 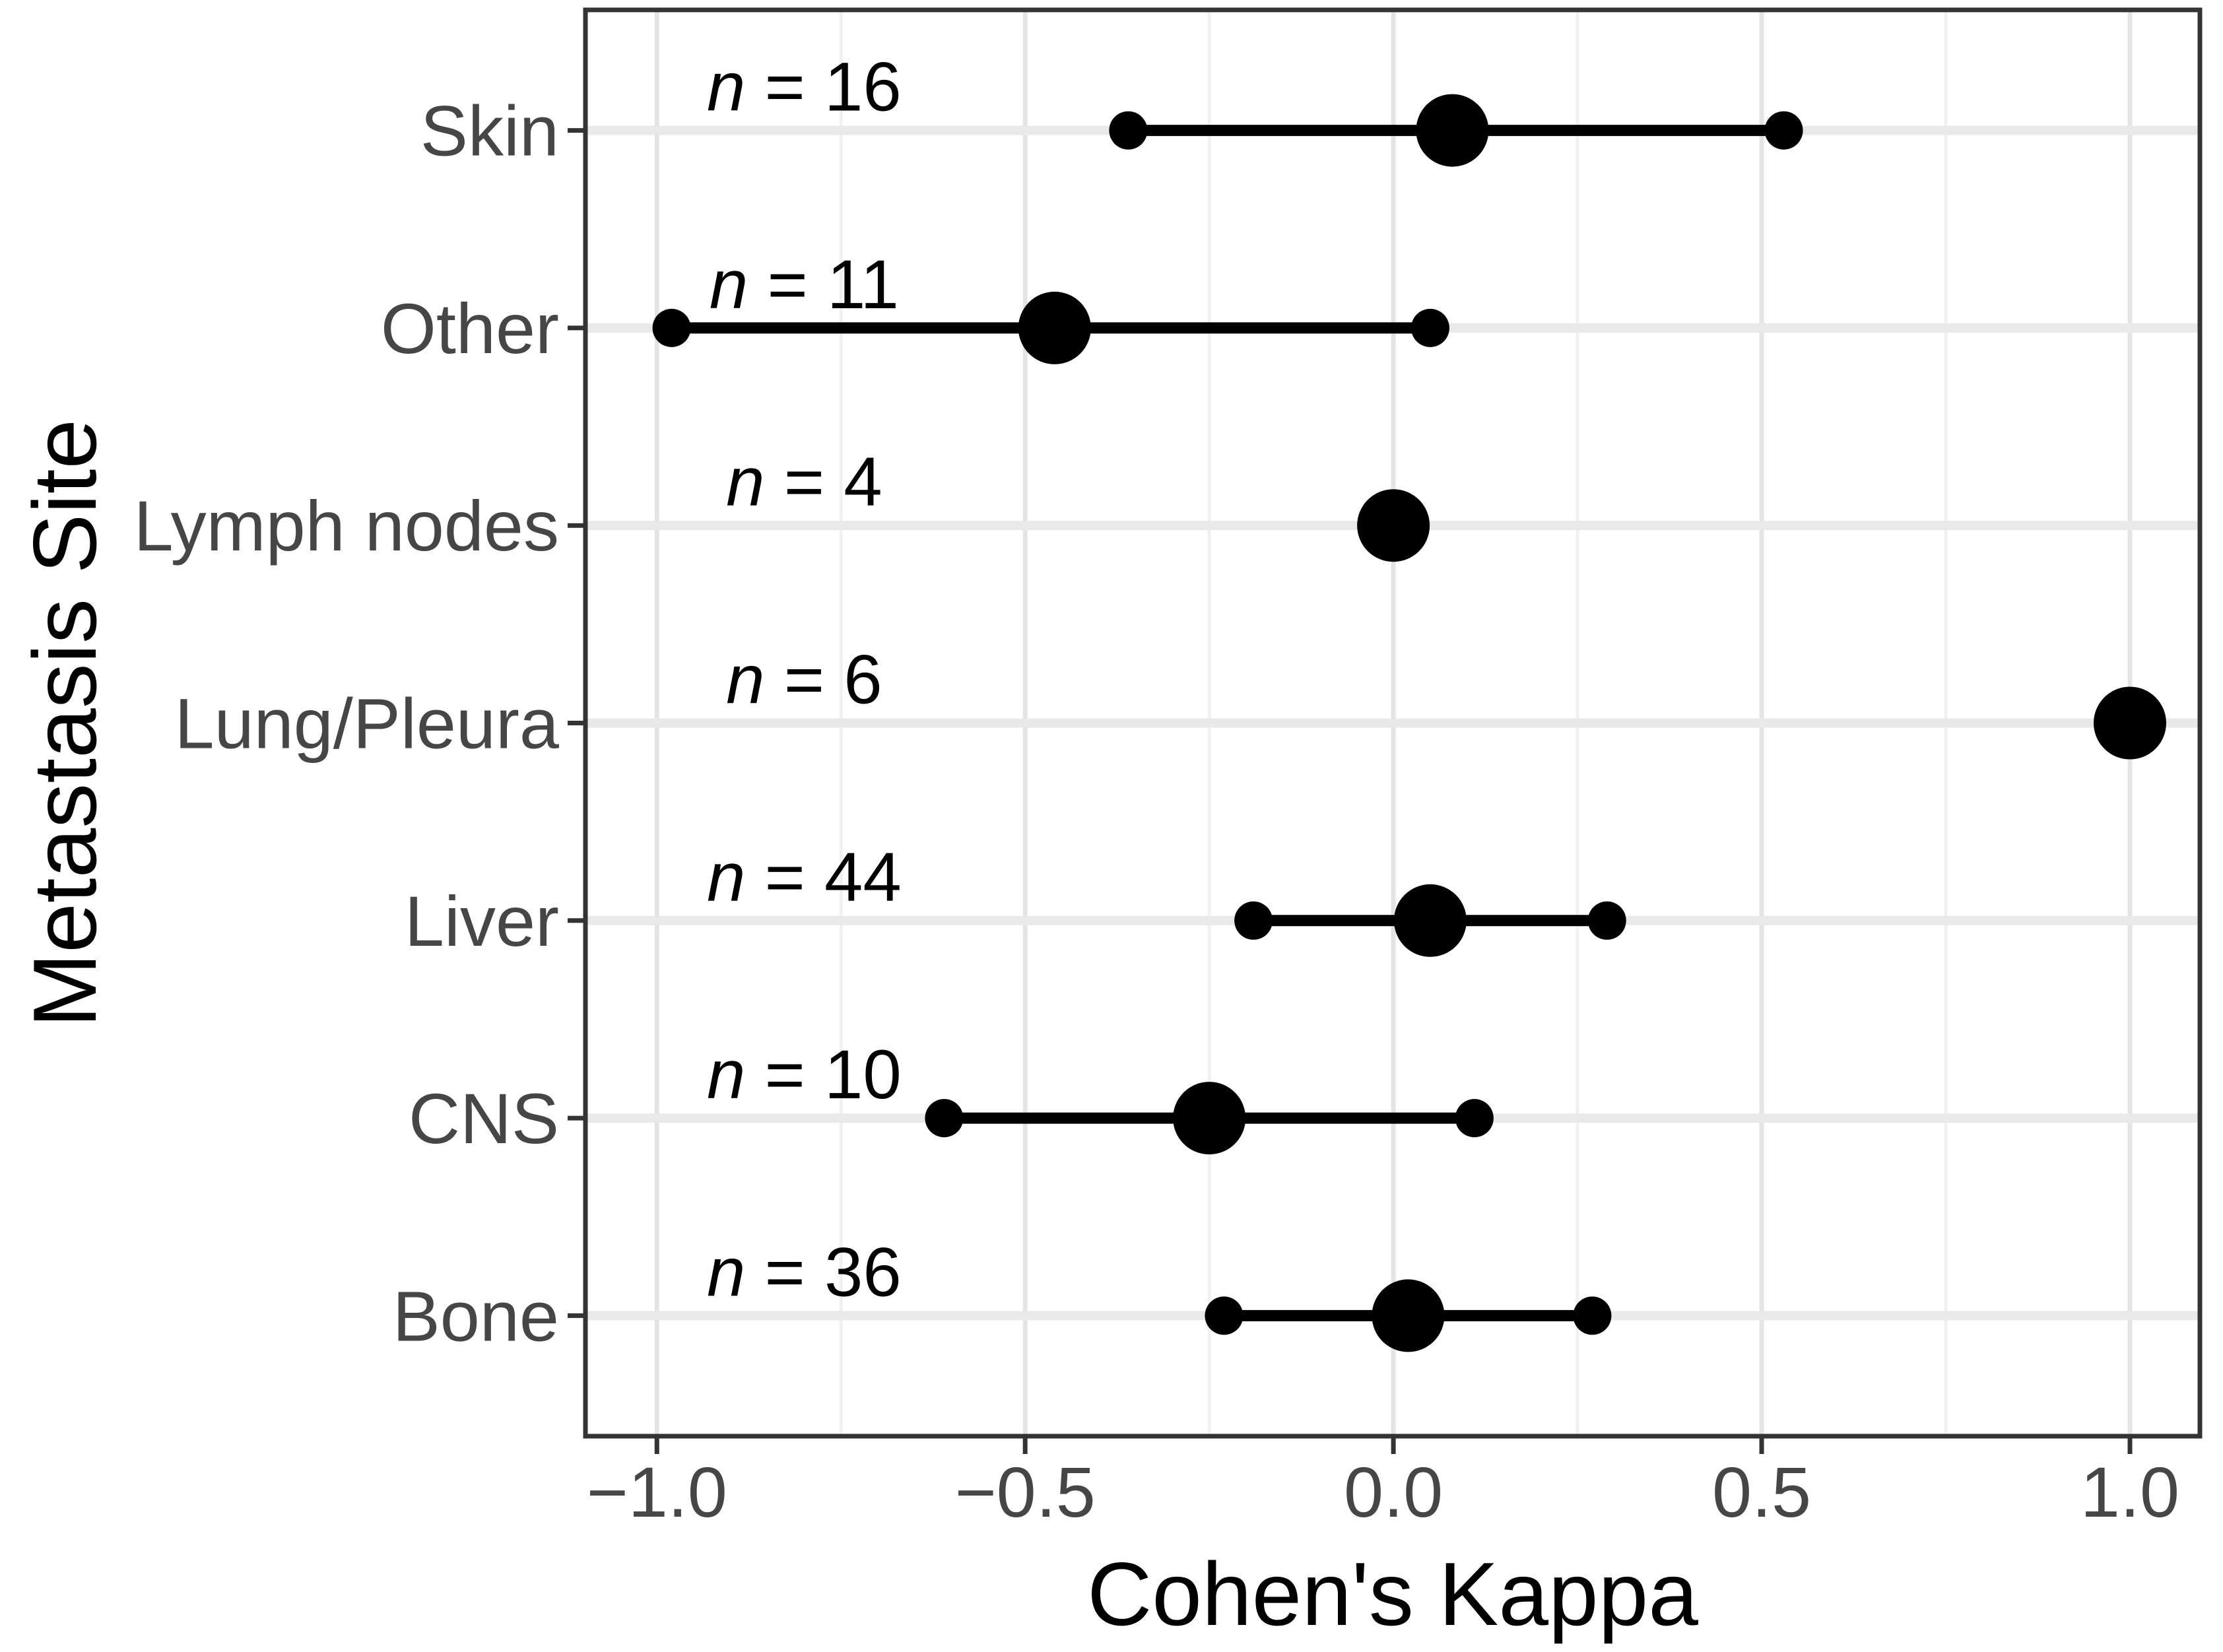 I want to click on n-label: n = 16, so click(x=804, y=87).